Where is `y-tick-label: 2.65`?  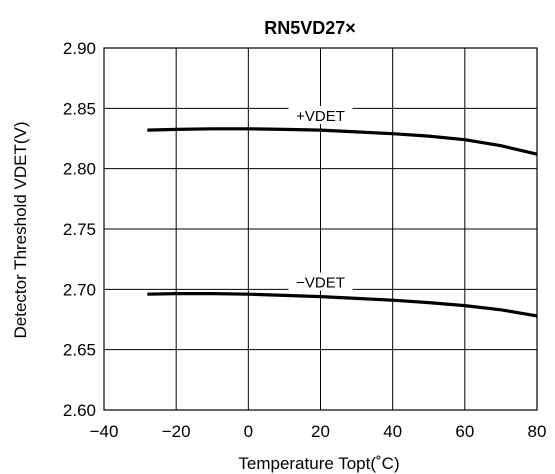 y-tick-label: 2.65 is located at coordinates (79, 350).